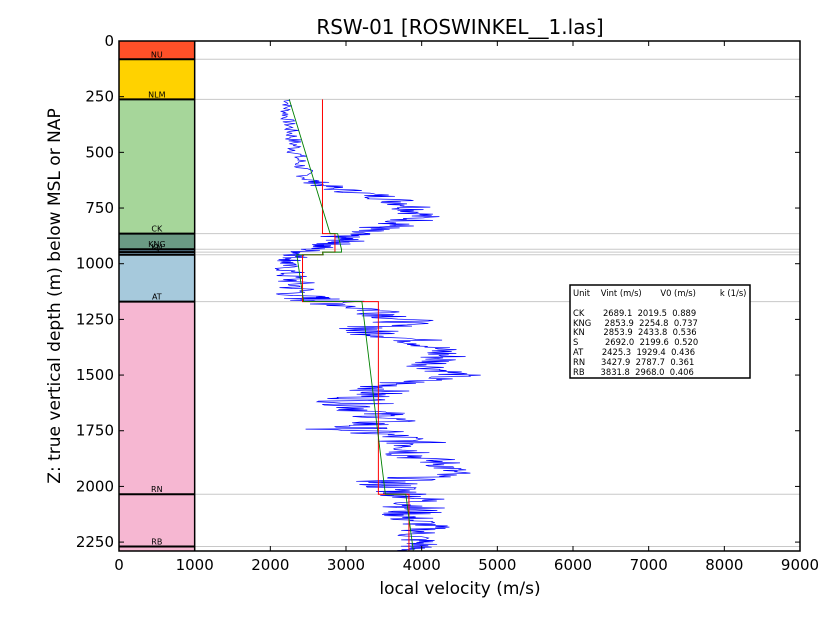 This screenshot has width=840, height=630. I want to click on unit-band-rb, so click(157, 522).